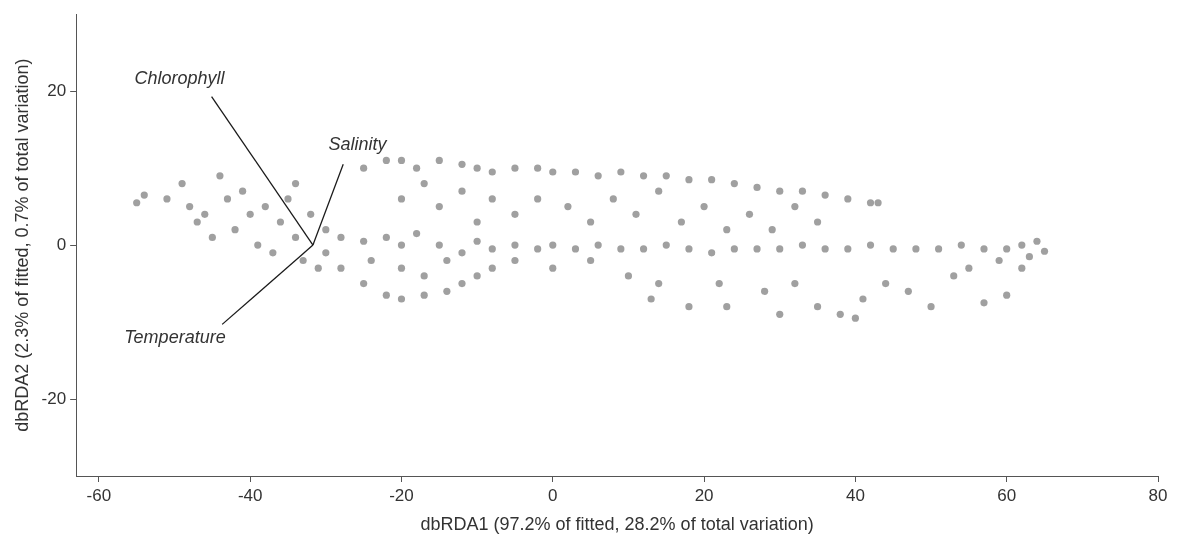 The height and width of the screenshot is (546, 1178). What do you see at coordinates (1007, 495) in the screenshot?
I see `x-tick-label: 60` at bounding box center [1007, 495].